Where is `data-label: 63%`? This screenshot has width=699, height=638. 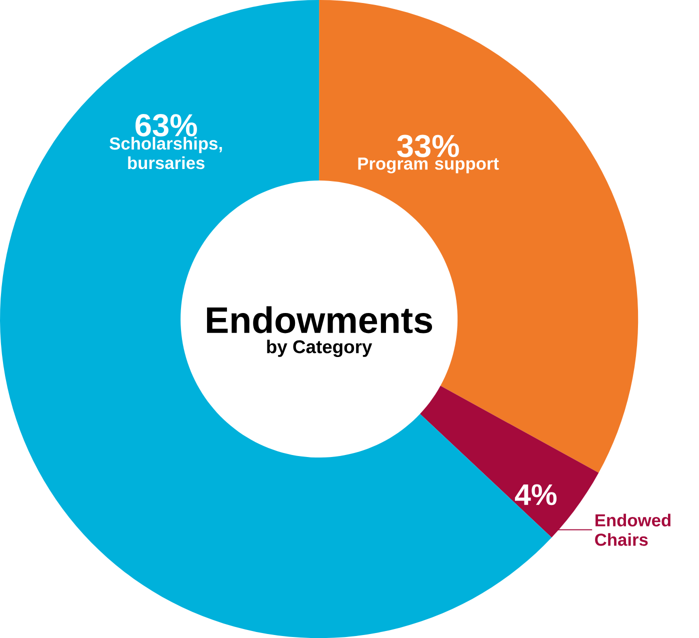 data-label: 63% is located at coordinates (166, 125).